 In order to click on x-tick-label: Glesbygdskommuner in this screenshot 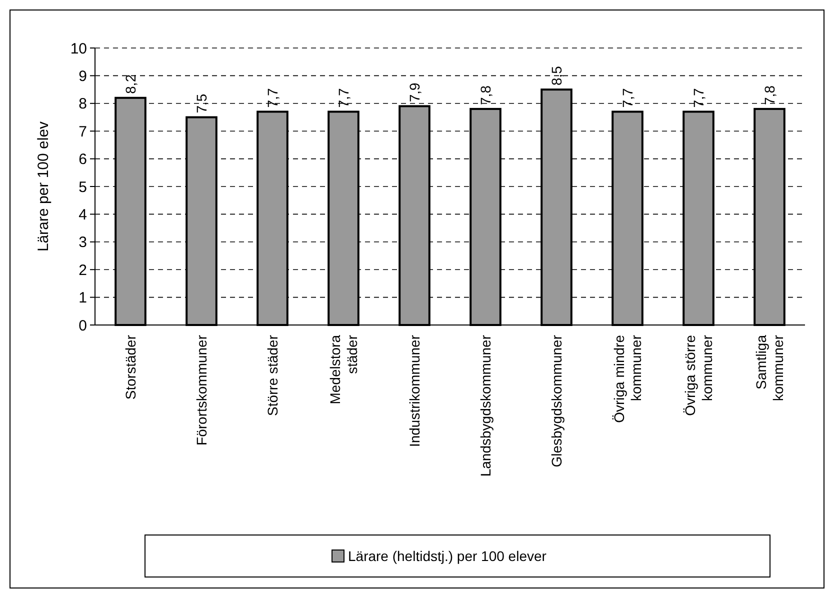, I will do `click(556, 401)`.